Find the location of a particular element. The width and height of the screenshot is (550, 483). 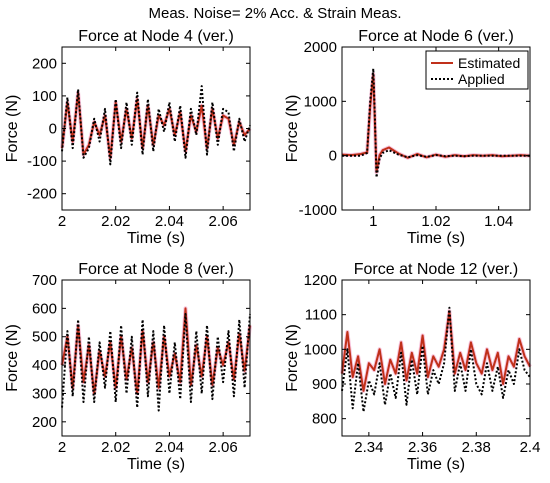

subplot-title: Force at Node 4 (ver.) is located at coordinates (156, 36).